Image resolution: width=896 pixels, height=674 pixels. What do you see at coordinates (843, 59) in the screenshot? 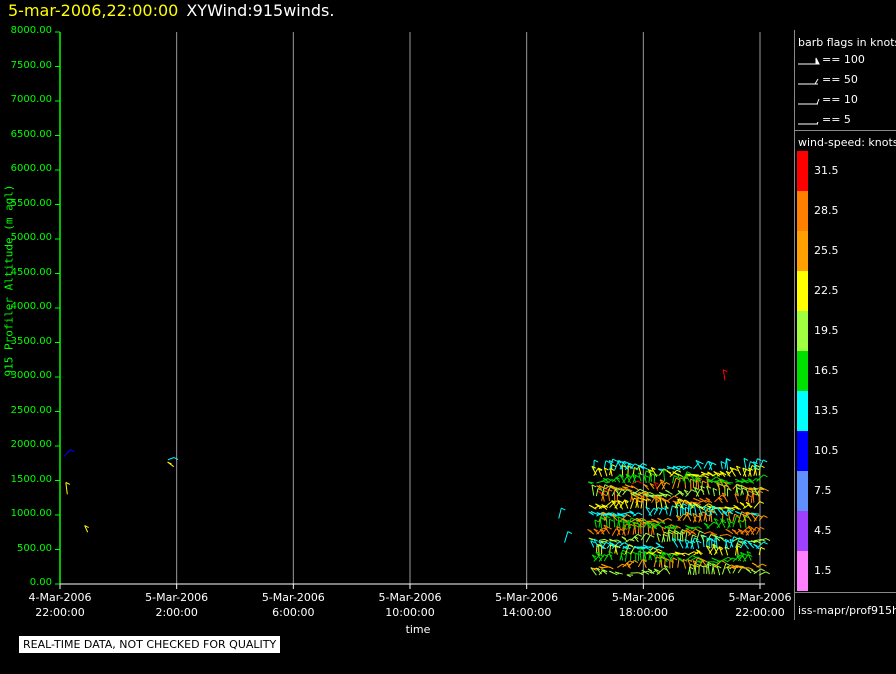
I see `barb-flag-label: == 100` at bounding box center [843, 59].